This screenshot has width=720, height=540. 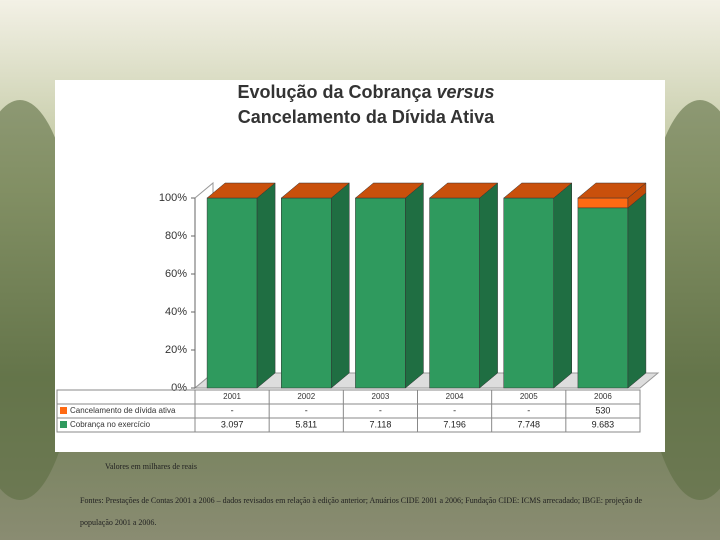 I want to click on note: Valores em milhares de reais, so click(x=151, y=466).